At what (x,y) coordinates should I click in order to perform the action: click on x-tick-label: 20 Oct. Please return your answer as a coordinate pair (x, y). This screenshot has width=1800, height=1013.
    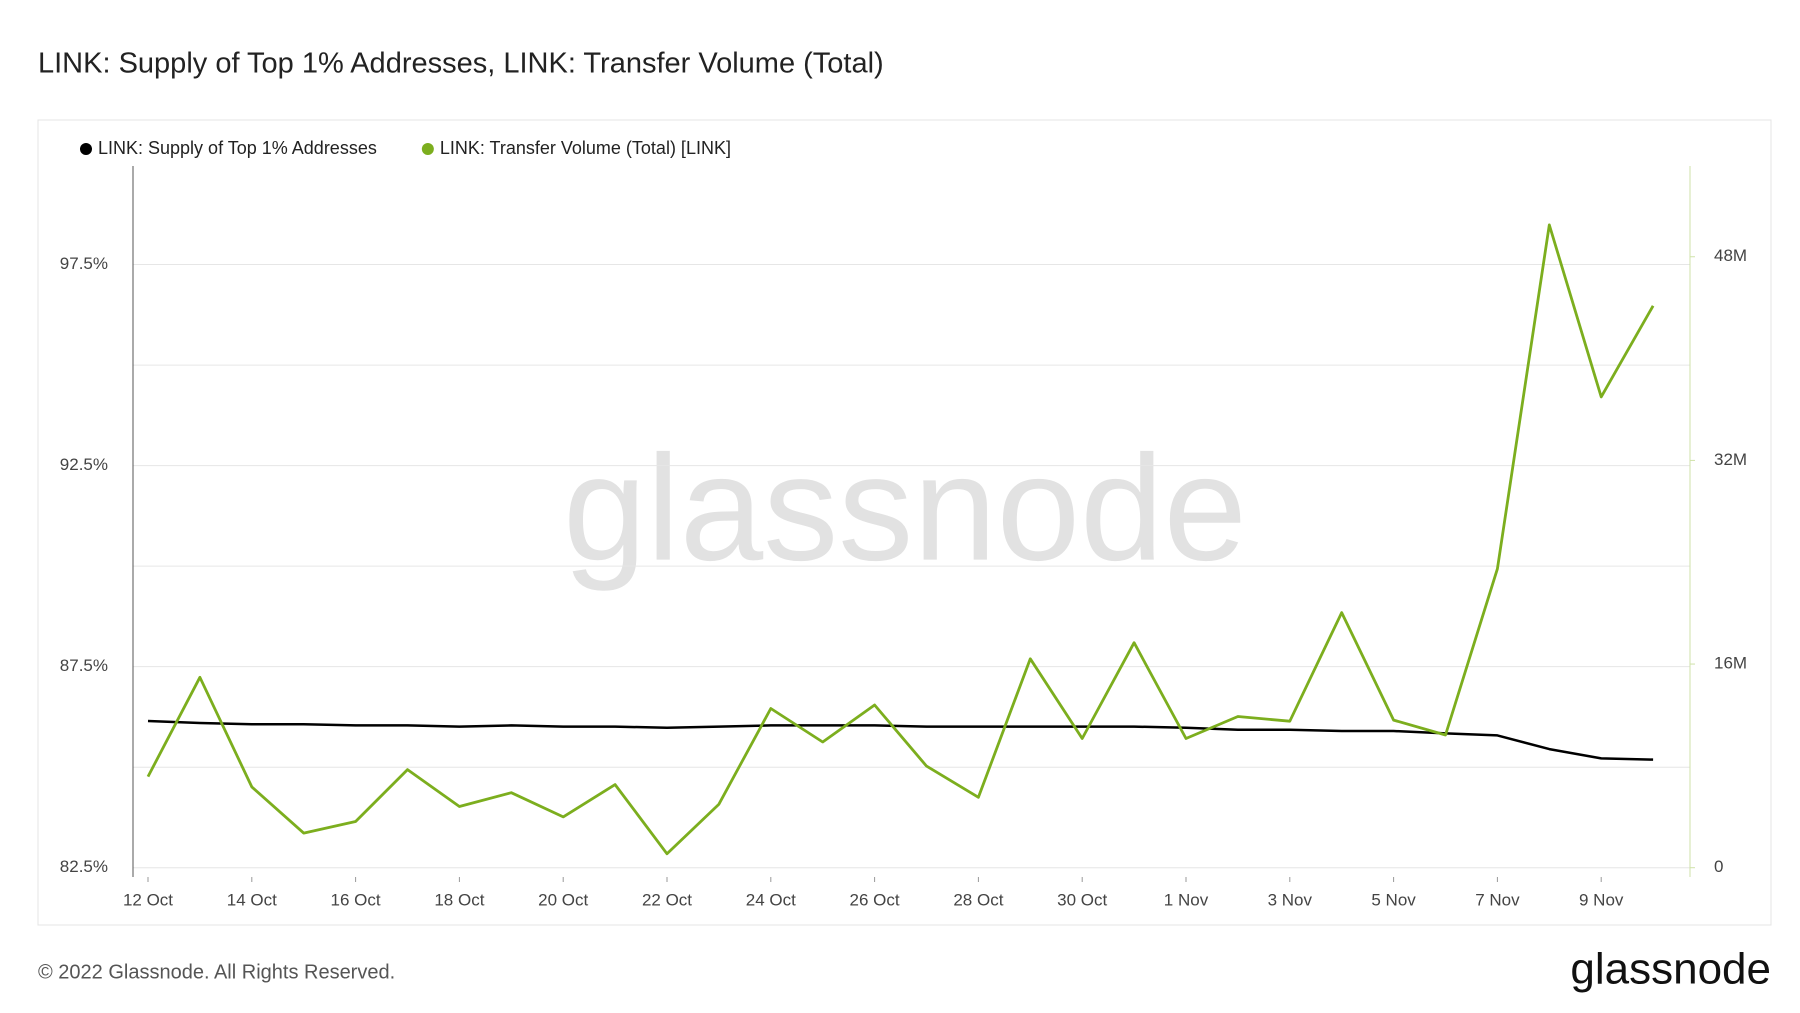
    Looking at the image, I should click on (563, 899).